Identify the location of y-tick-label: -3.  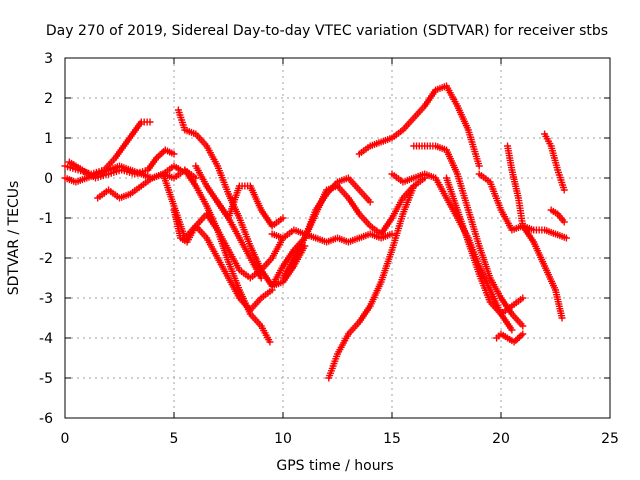
(46, 299).